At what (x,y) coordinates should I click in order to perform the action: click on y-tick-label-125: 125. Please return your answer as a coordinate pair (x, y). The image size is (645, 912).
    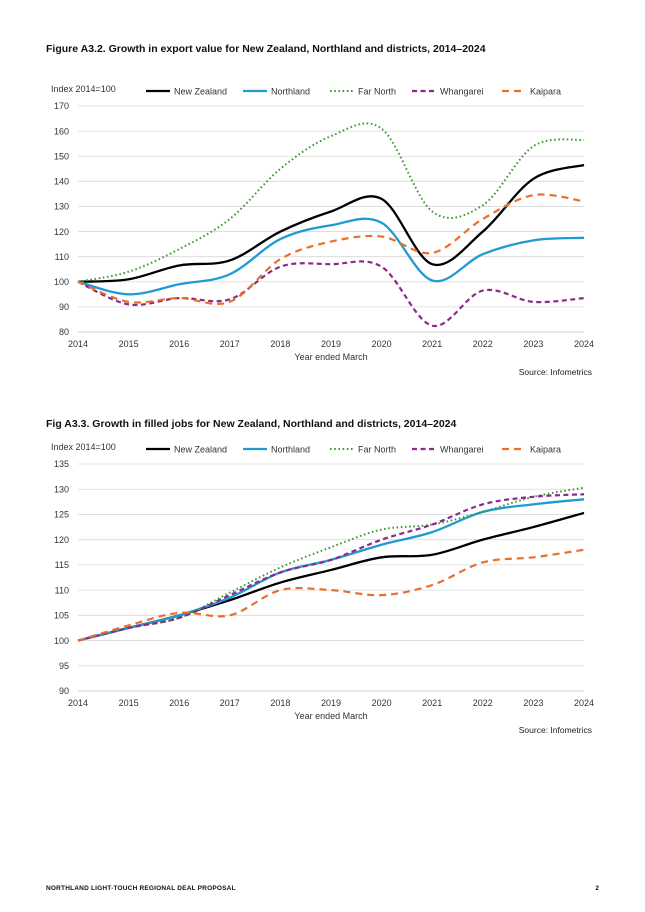
    Looking at the image, I should click on (61, 515).